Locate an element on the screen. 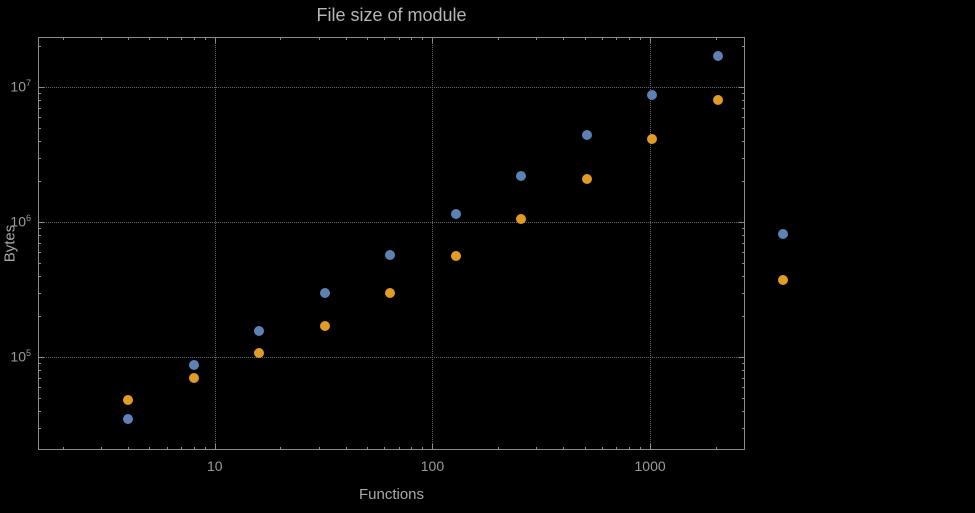 The width and height of the screenshot is (975, 513). y-axis-label-wrap: Bytes is located at coordinates (10, 243).